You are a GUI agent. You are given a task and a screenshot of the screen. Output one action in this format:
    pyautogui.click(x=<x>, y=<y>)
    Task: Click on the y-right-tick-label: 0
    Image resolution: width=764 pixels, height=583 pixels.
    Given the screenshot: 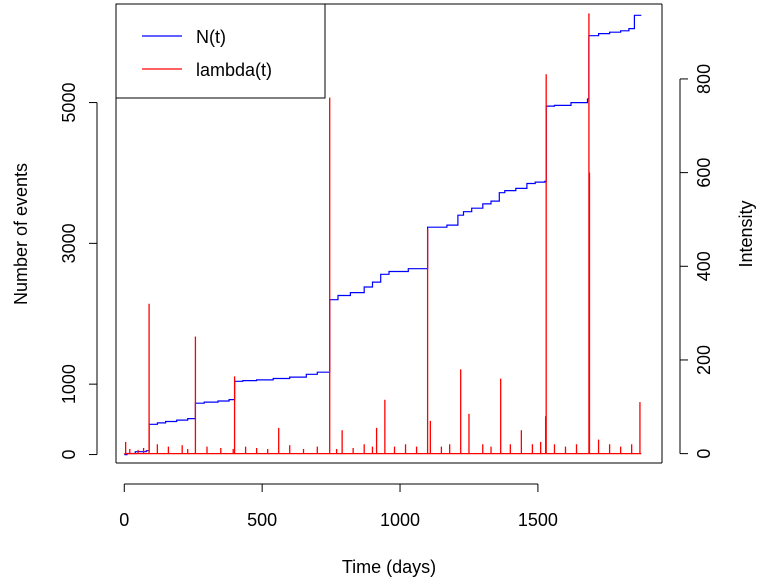 What is the action you would take?
    pyautogui.click(x=704, y=454)
    